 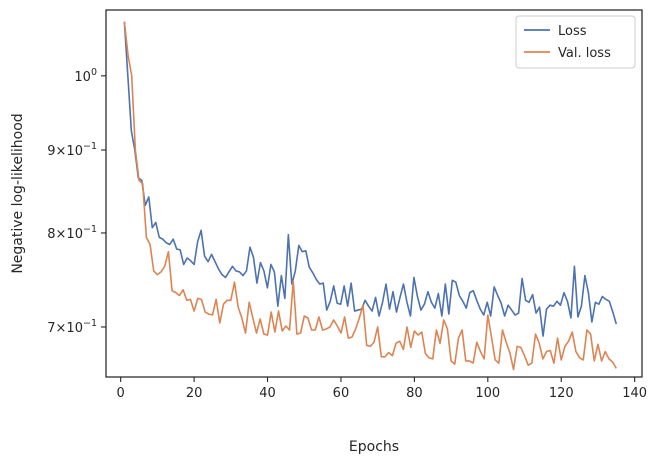 I want to click on x-tick-label: 20, so click(x=194, y=393).